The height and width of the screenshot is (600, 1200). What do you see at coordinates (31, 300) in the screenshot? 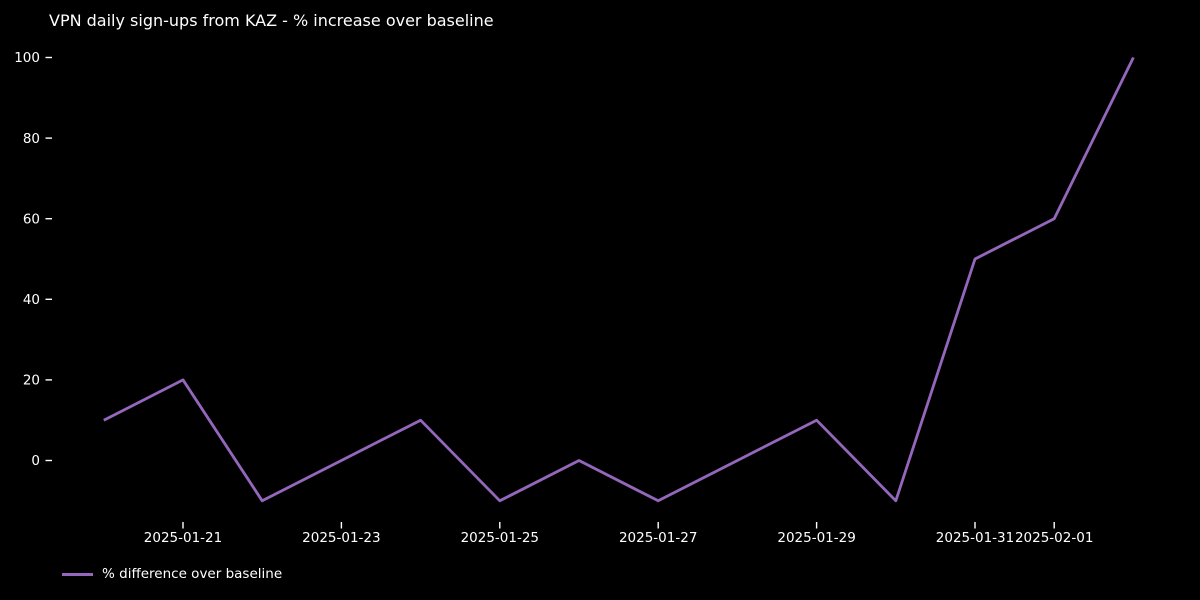
I see `y-tick-label: 40` at bounding box center [31, 300].